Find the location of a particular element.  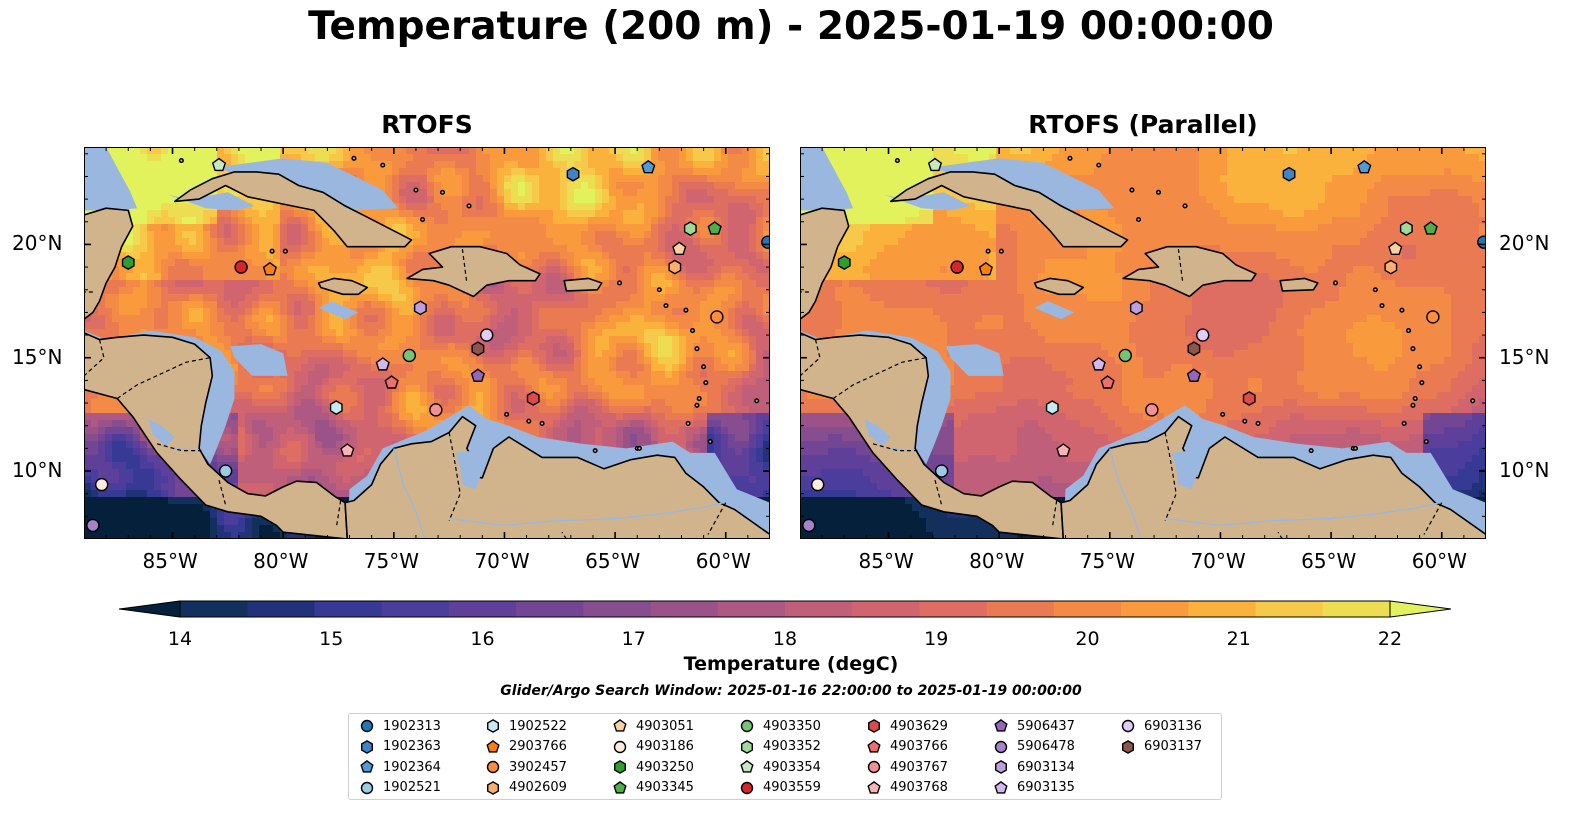

float-4903345-parallel is located at coordinates (1430, 228).